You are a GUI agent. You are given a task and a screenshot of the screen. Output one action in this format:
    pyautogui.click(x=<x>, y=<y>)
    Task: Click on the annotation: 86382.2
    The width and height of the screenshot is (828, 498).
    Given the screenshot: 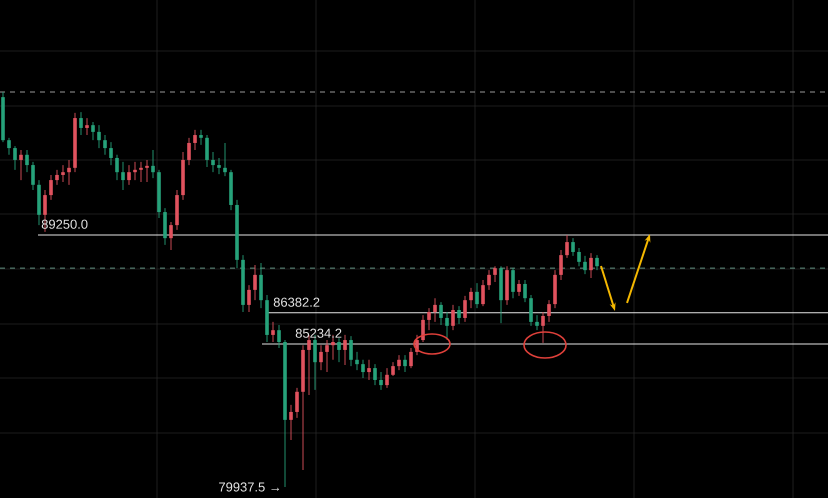 What is the action you would take?
    pyautogui.click(x=297, y=302)
    